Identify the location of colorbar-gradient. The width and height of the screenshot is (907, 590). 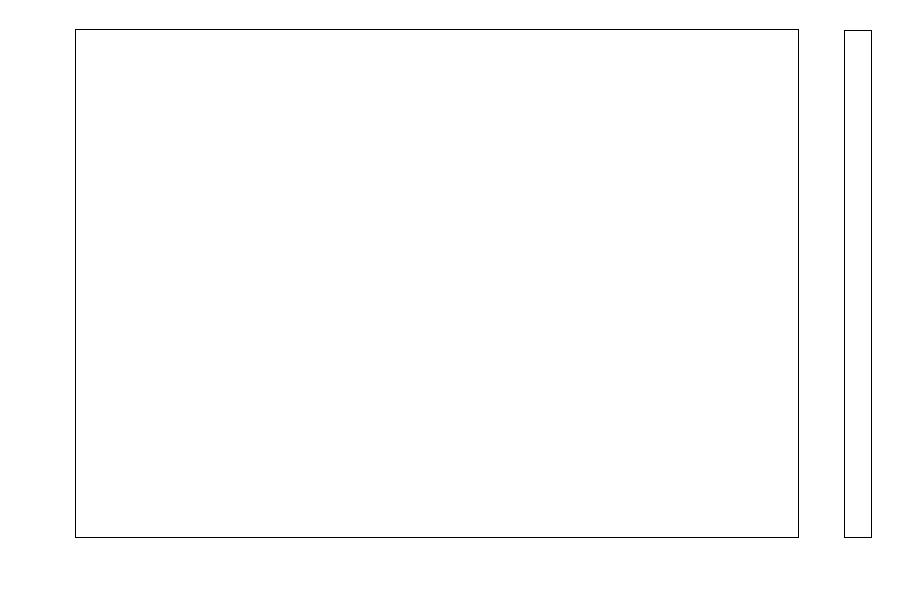
(858, 284).